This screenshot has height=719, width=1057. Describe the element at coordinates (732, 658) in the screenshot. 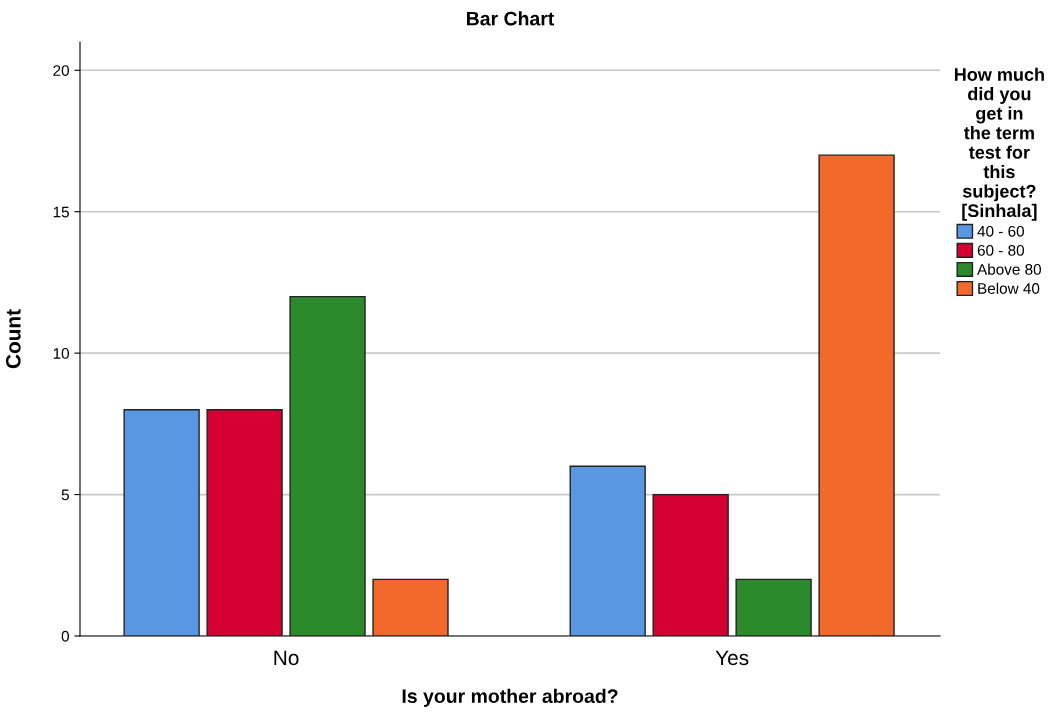

I see `x-tick-label: Yes` at that location.